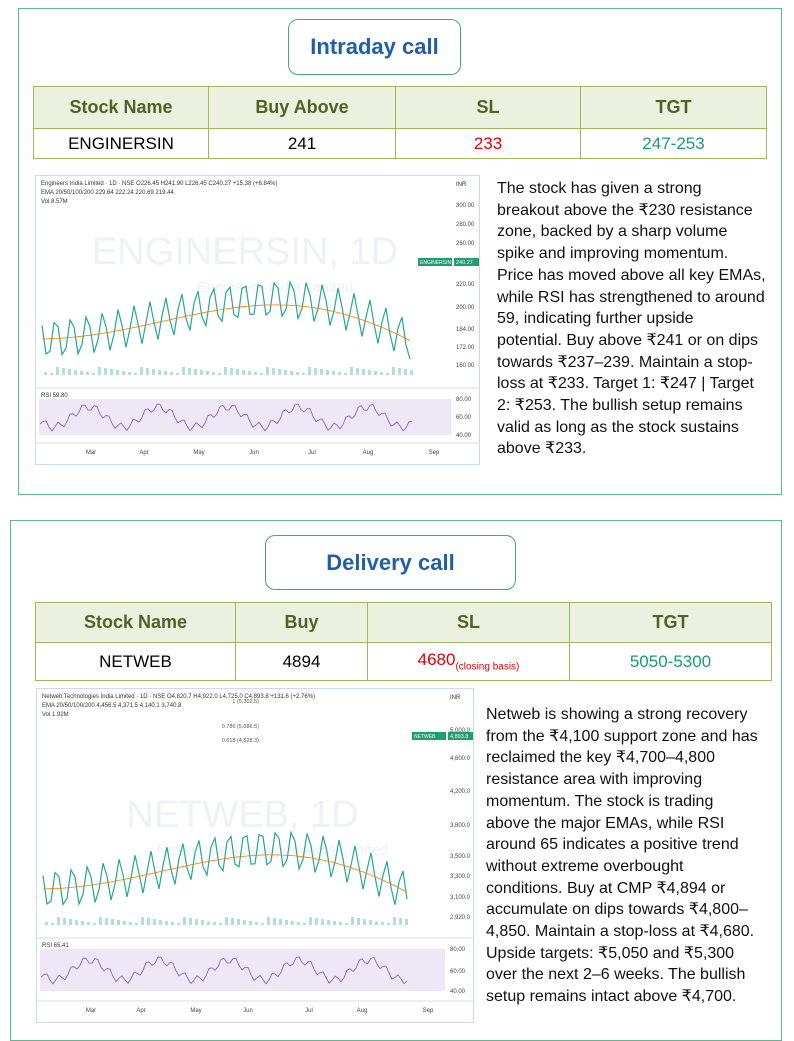 Image resolution: width=794 pixels, height=1041 pixels. I want to click on badge-name: ENGINERSIN, so click(436, 263).